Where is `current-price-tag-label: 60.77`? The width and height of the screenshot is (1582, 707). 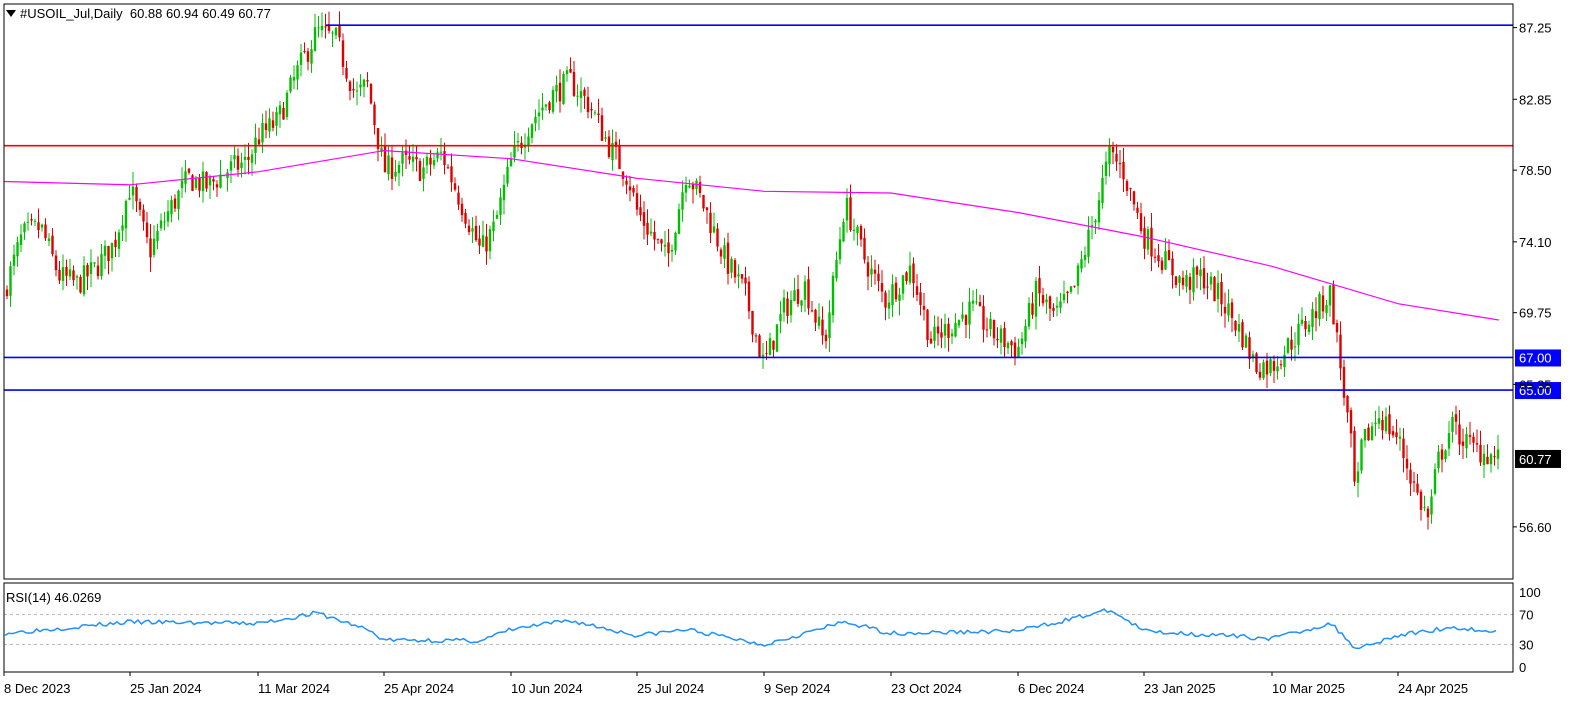 current-price-tag-label: 60.77 is located at coordinates (1535, 459).